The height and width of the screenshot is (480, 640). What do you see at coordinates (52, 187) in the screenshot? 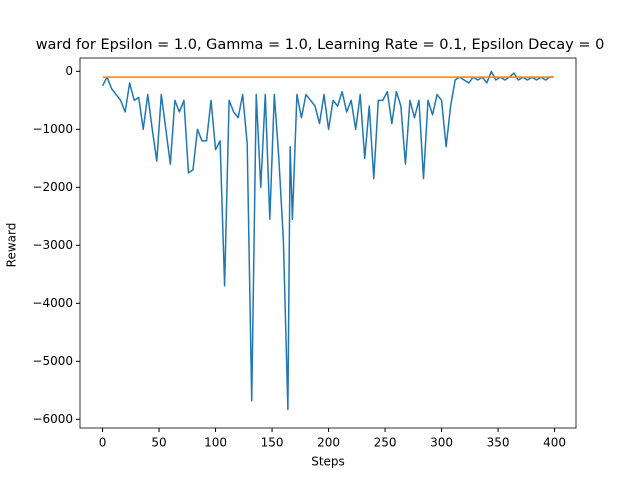
I see `y-tick-label: −2000` at bounding box center [52, 187].